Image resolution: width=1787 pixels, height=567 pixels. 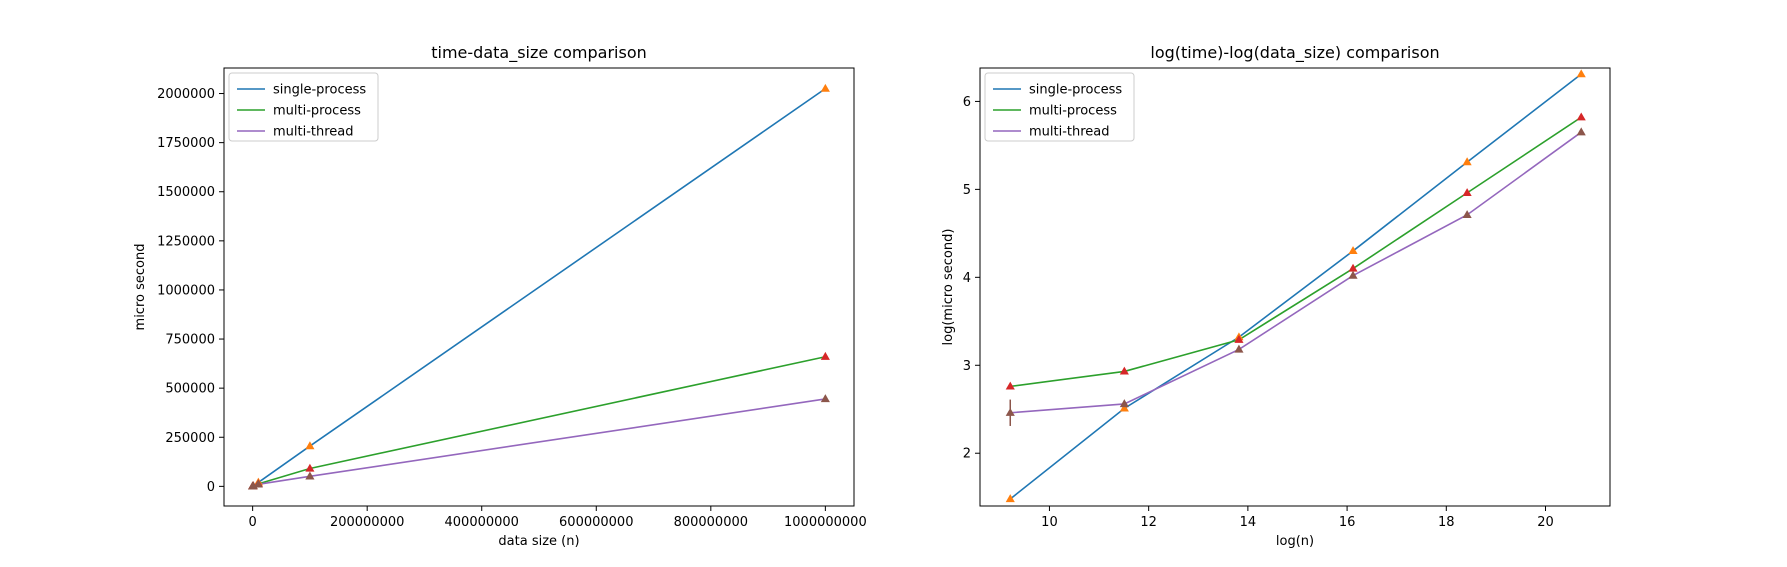 What do you see at coordinates (1148, 522) in the screenshot?
I see `x-tick-label: 12` at bounding box center [1148, 522].